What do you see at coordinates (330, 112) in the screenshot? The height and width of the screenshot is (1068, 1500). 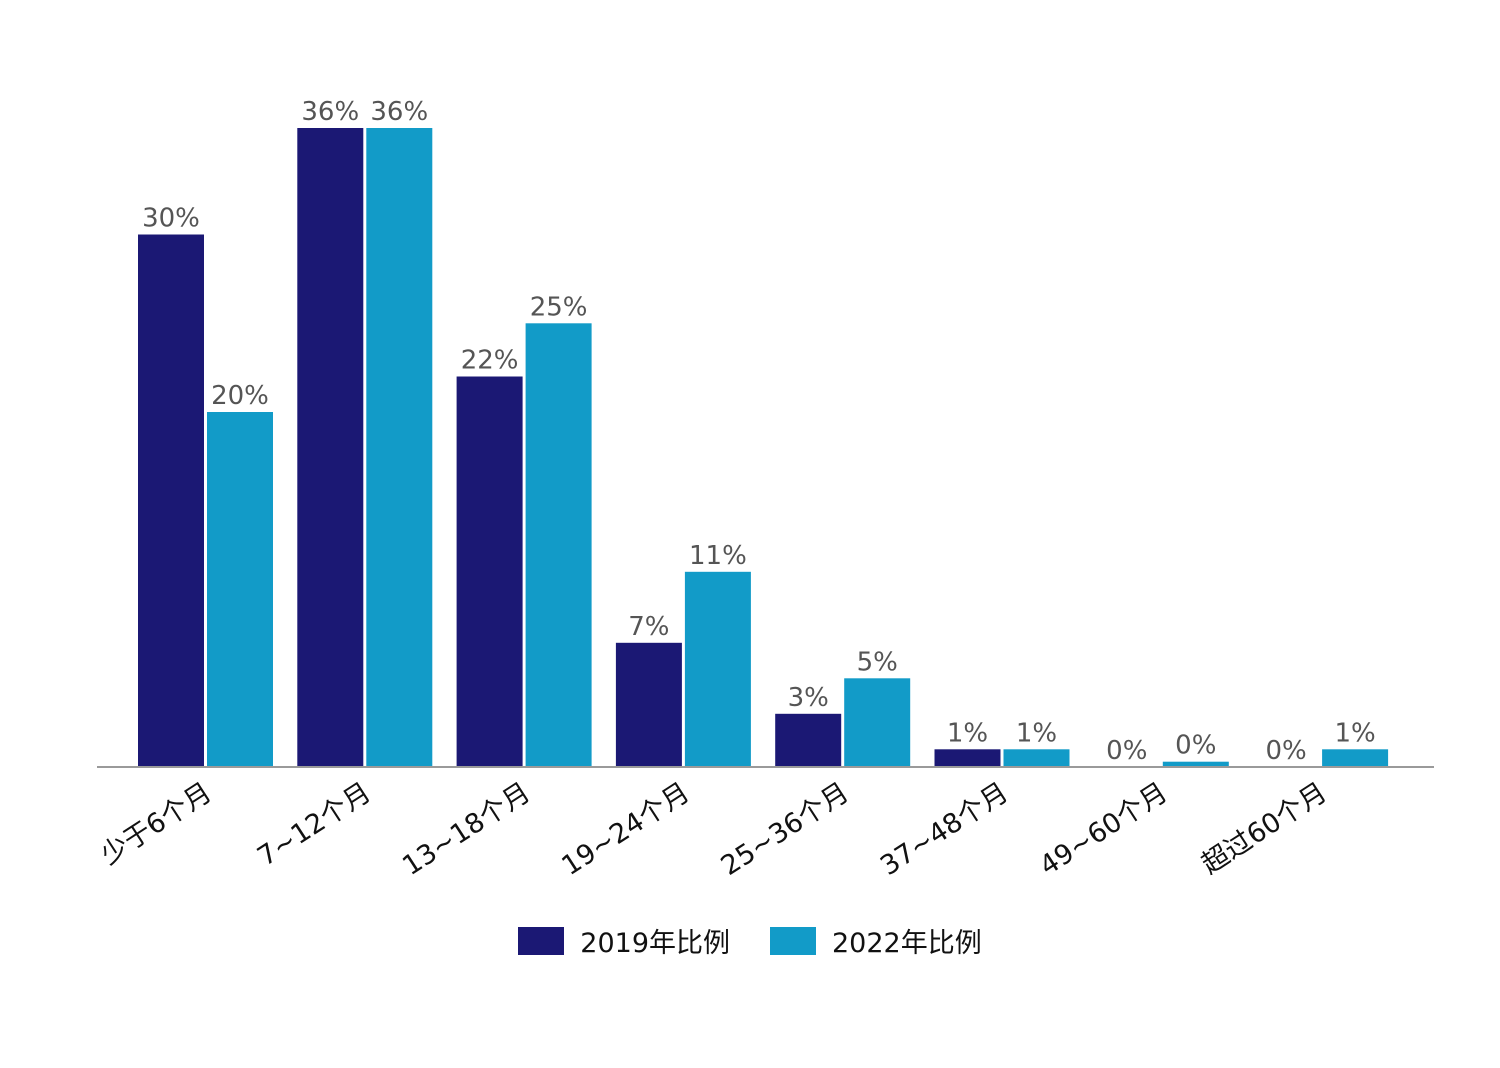 I see `data-label-2019-1: 36%` at bounding box center [330, 112].